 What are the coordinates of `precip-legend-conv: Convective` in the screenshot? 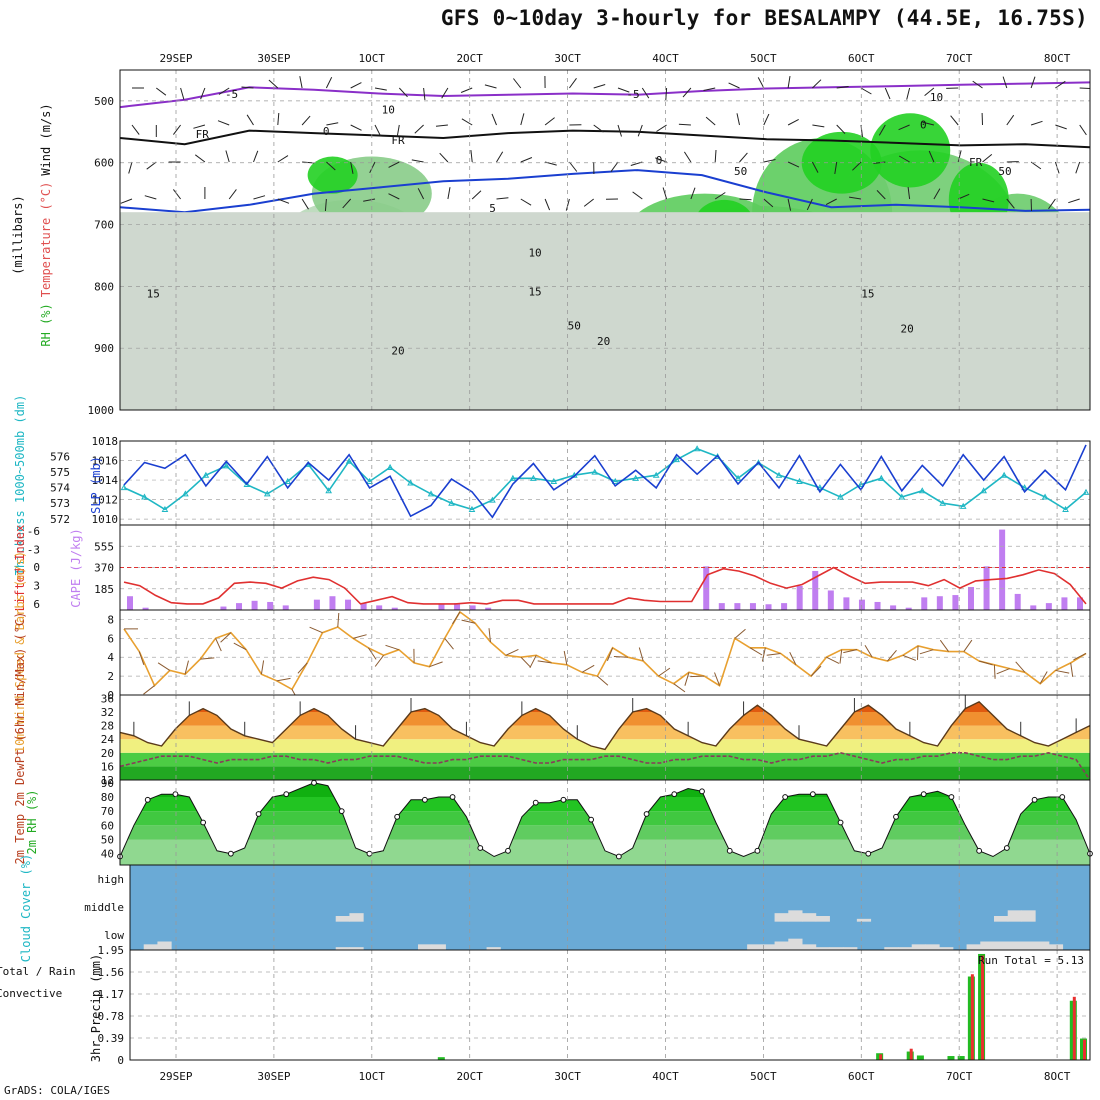 It's located at (31, 993).